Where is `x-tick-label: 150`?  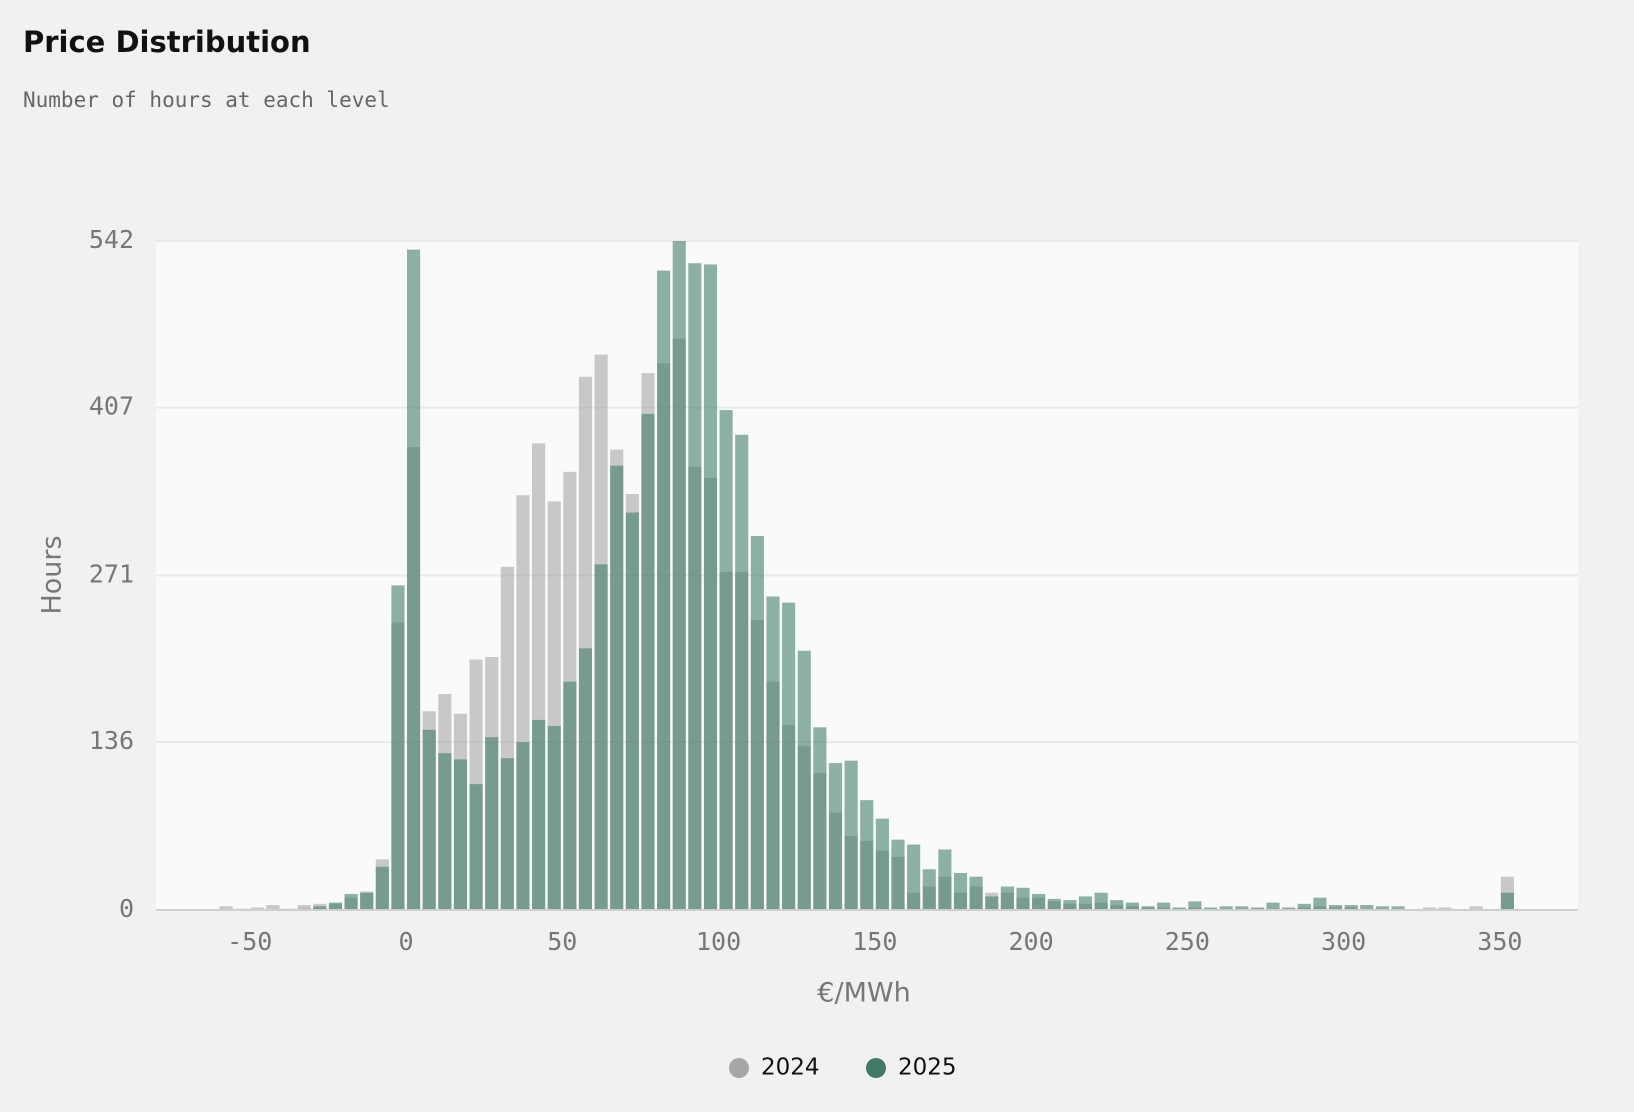 x-tick-label: 150 is located at coordinates (874, 941).